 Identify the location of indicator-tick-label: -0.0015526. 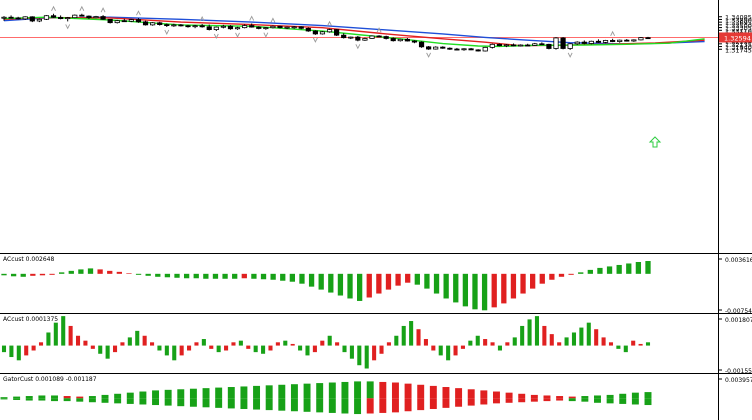
(738, 371).